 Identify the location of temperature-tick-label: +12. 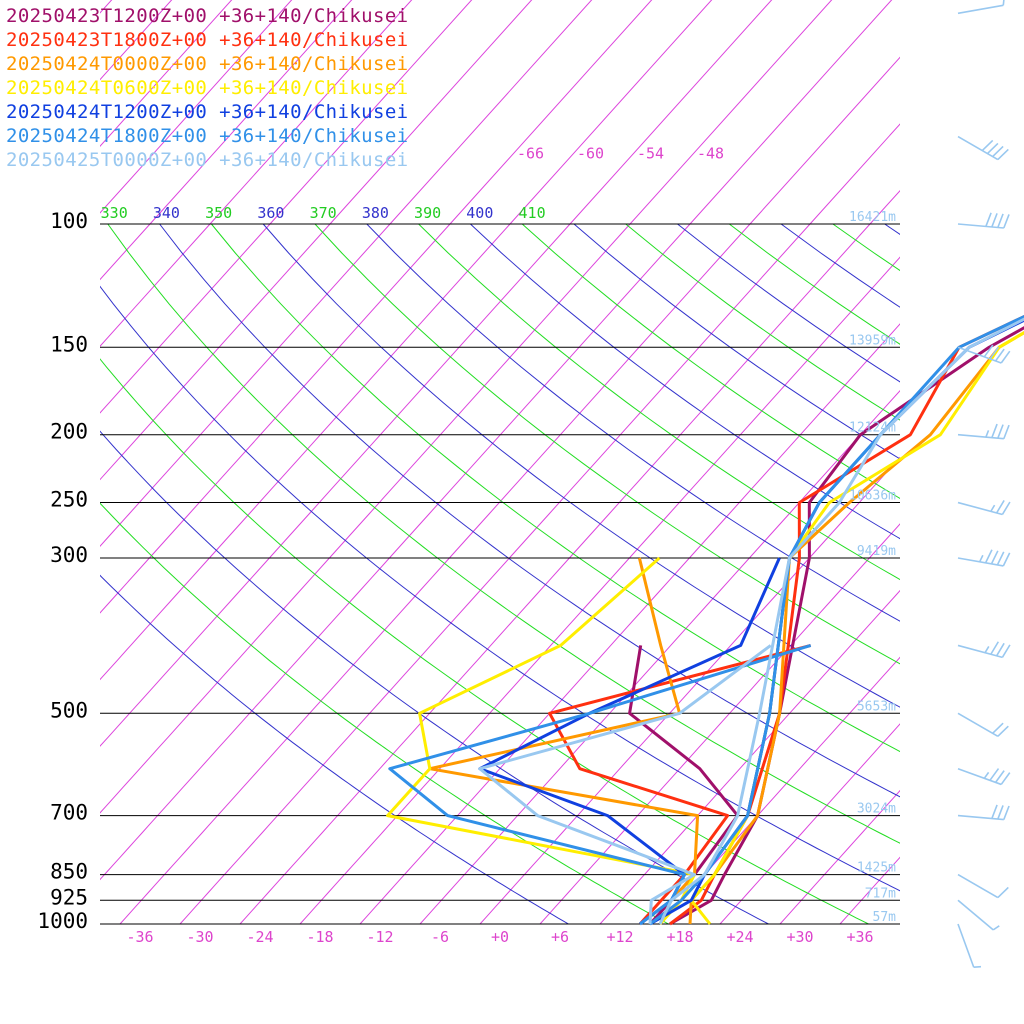
(619, 937).